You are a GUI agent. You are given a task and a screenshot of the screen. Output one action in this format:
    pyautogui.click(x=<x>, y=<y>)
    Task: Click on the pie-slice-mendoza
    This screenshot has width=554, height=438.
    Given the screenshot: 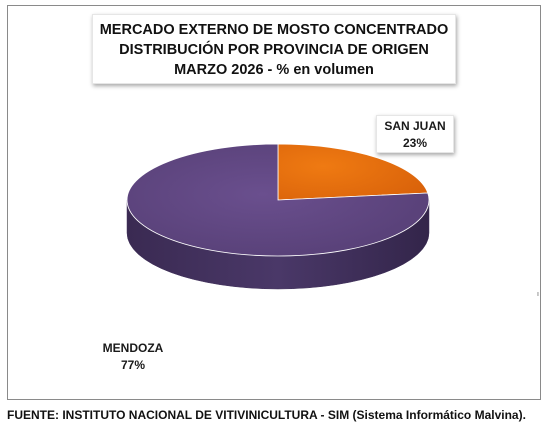 What is the action you would take?
    pyautogui.click(x=278, y=200)
    